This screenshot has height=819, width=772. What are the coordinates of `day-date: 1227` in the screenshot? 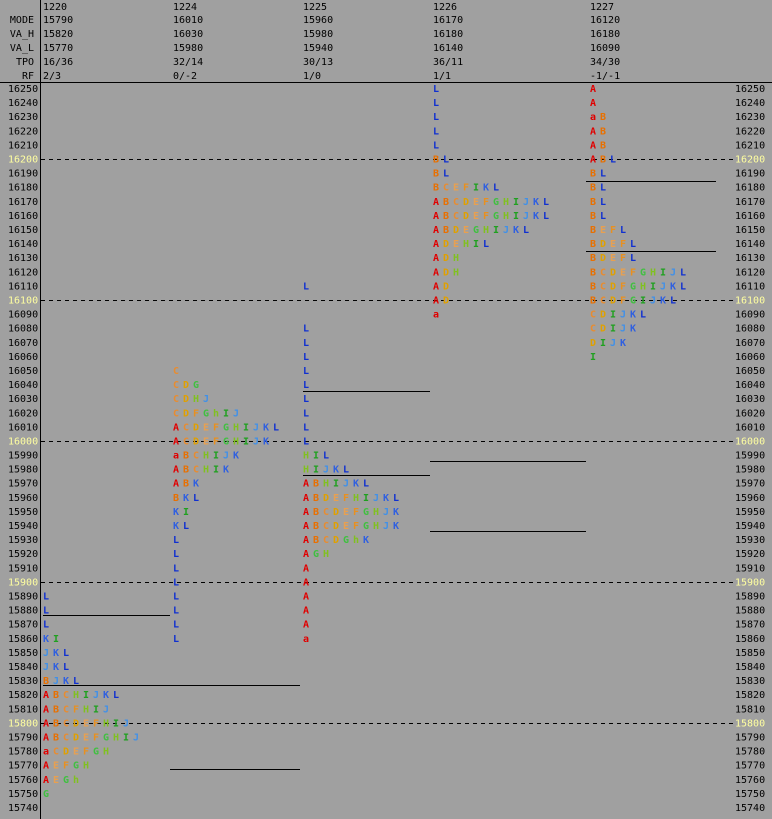 It's located at (602, 7).